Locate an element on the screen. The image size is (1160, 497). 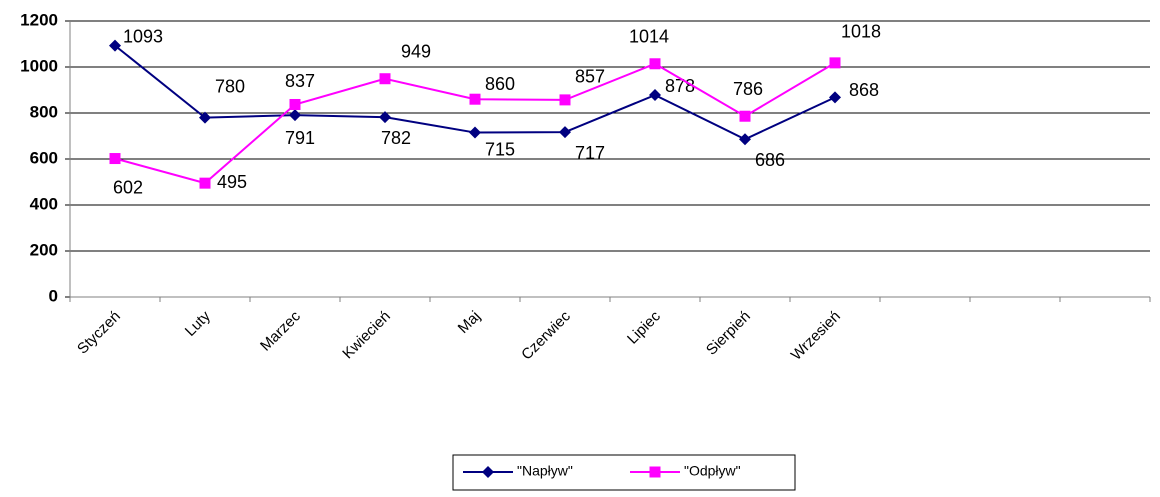
x-tick-label: Luty is located at coordinates (198, 323).